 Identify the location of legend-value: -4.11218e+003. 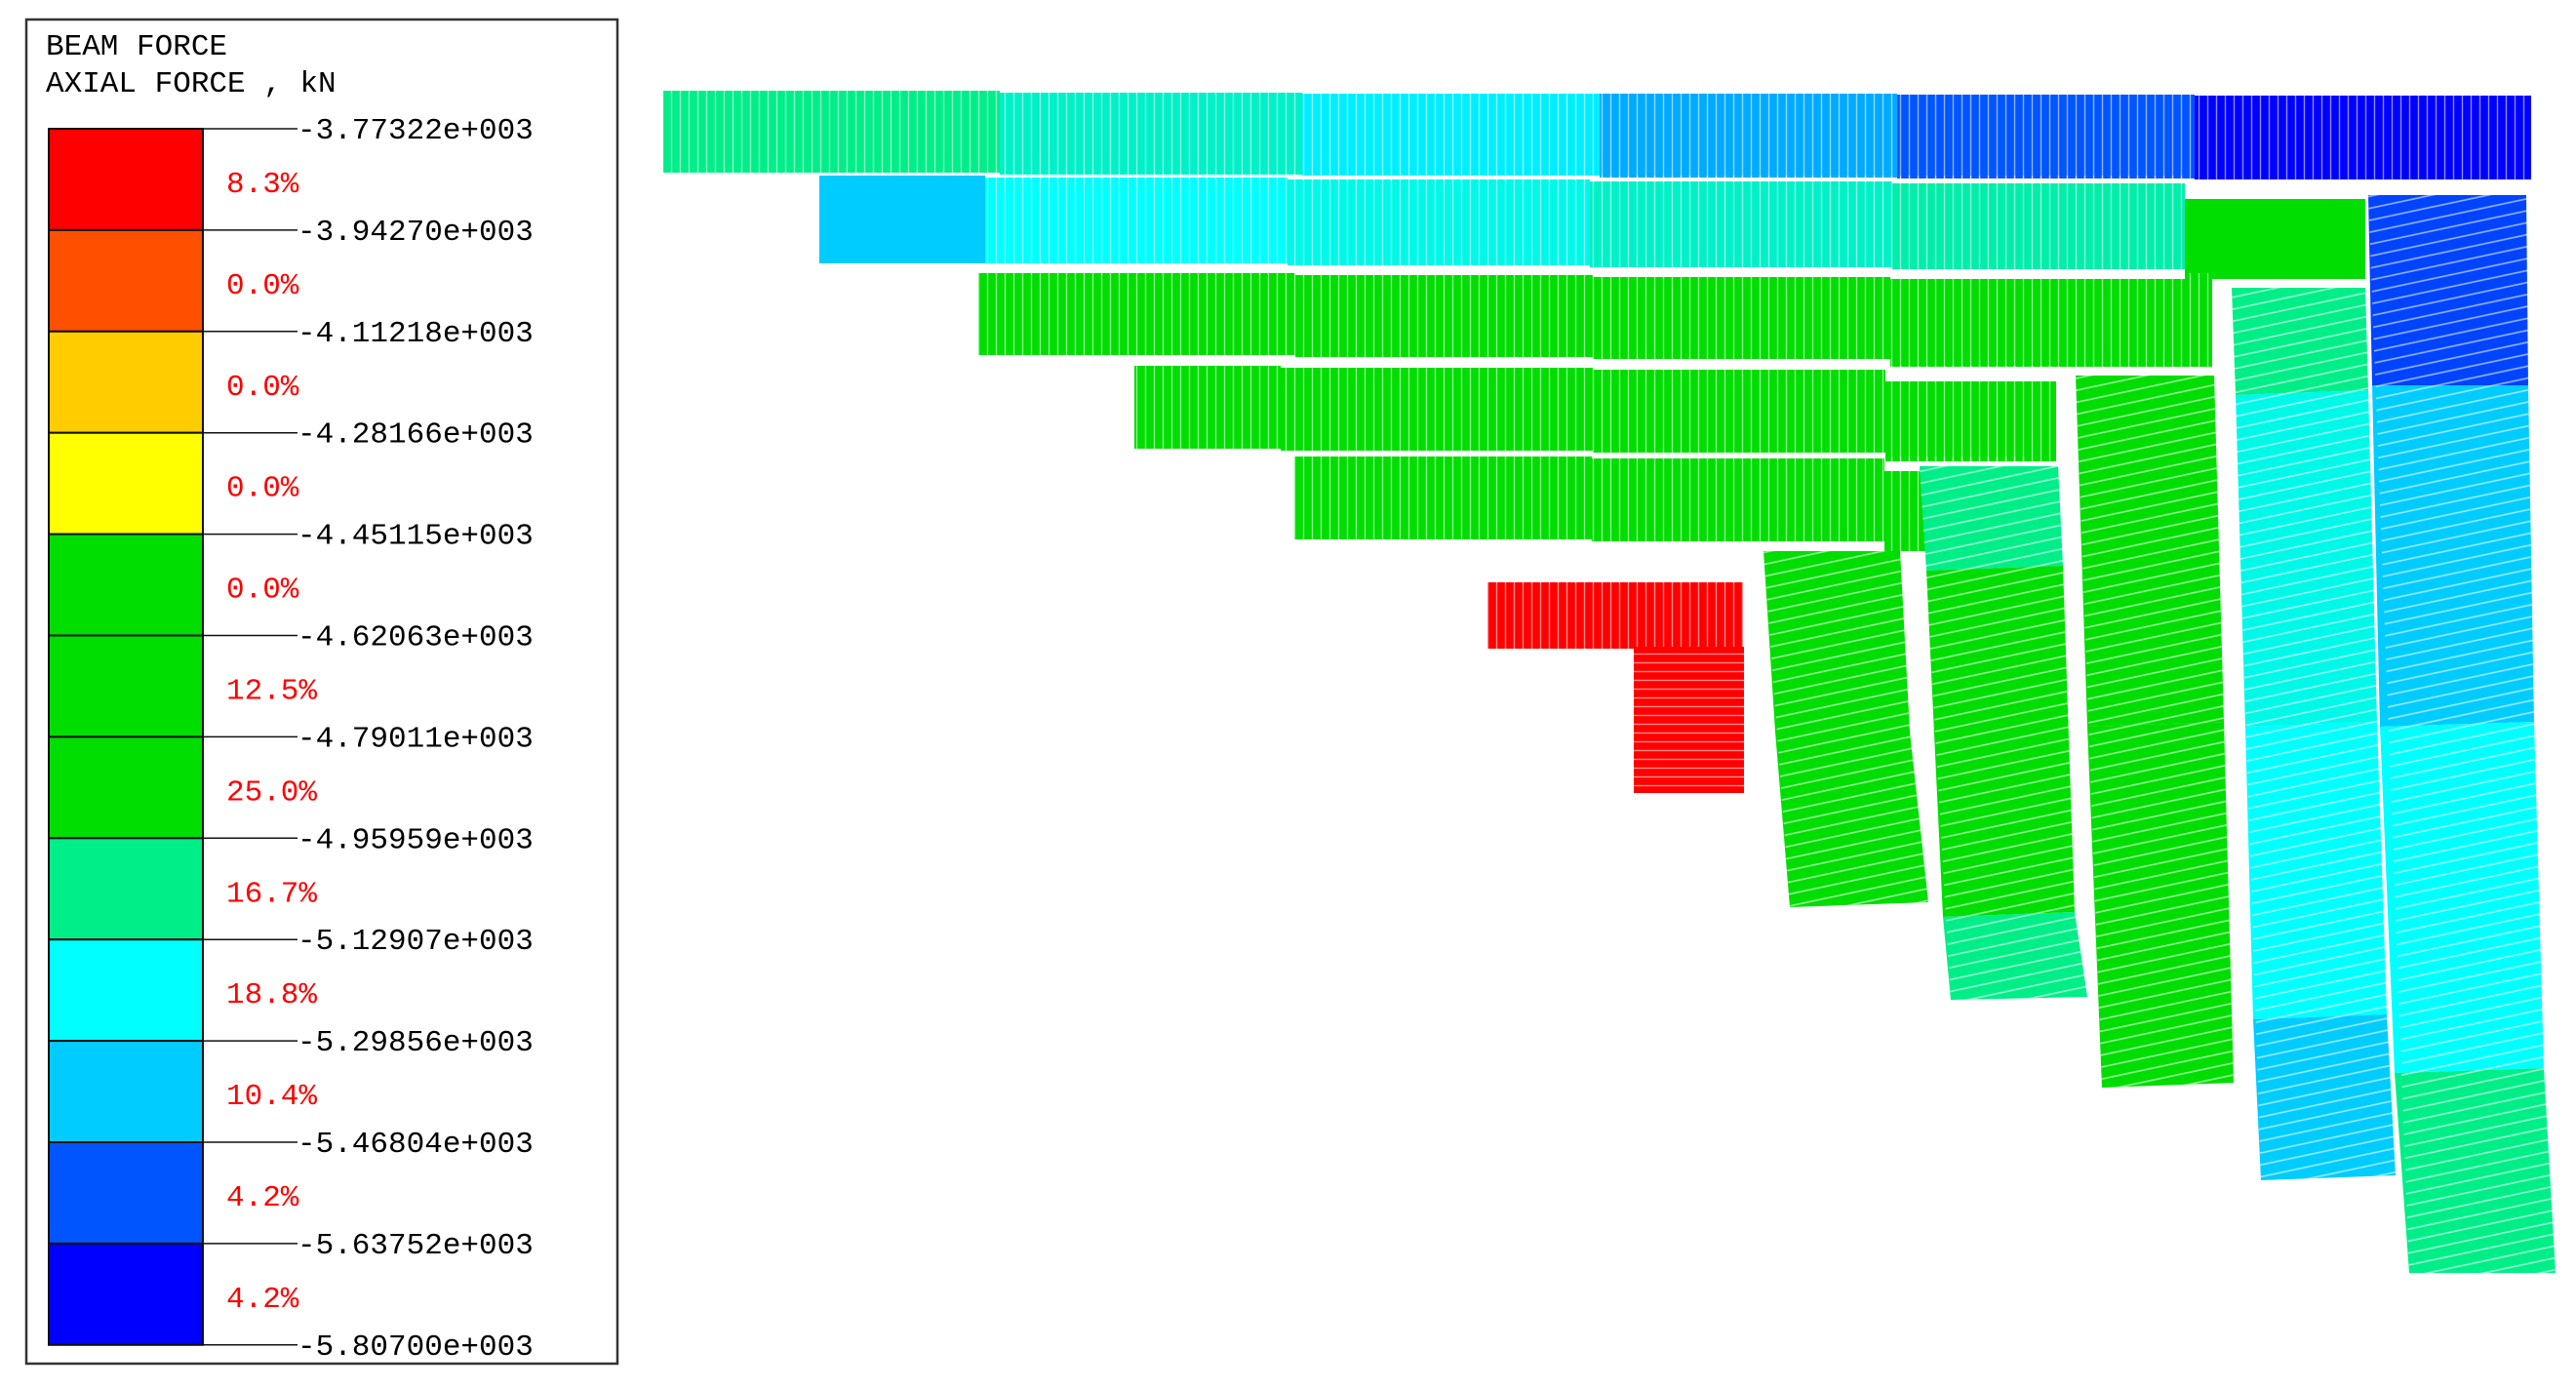
(415, 334).